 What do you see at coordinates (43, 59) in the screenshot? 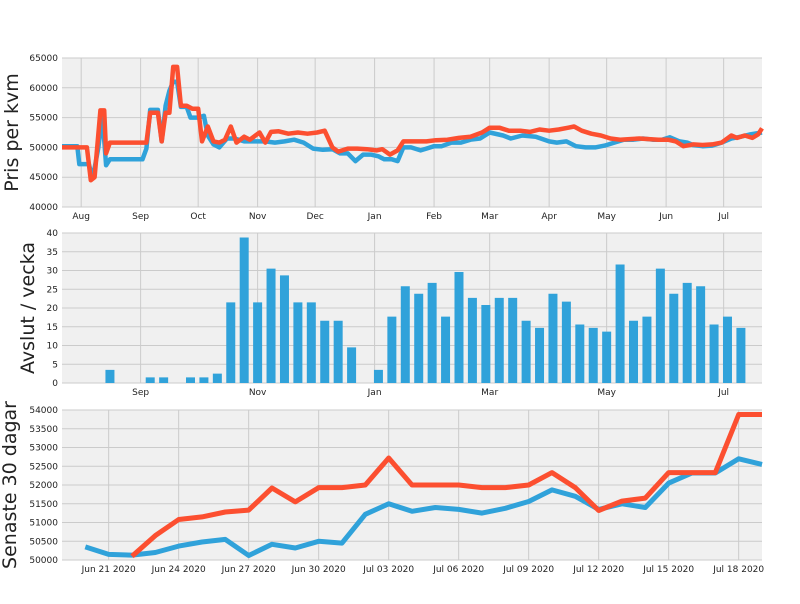
I see `panel-1-y-tick-label: 65000` at bounding box center [43, 59].